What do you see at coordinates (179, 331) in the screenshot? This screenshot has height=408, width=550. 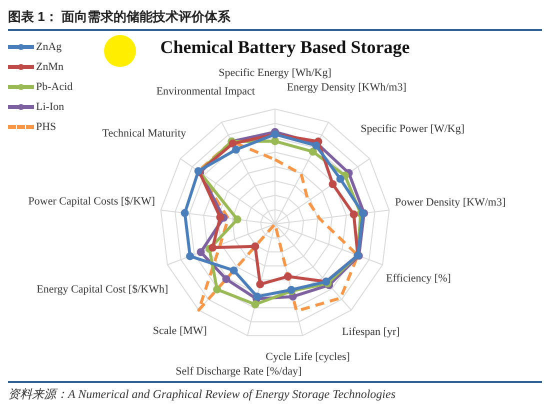 I see `spoke-label: Scale [MW]` at bounding box center [179, 331].